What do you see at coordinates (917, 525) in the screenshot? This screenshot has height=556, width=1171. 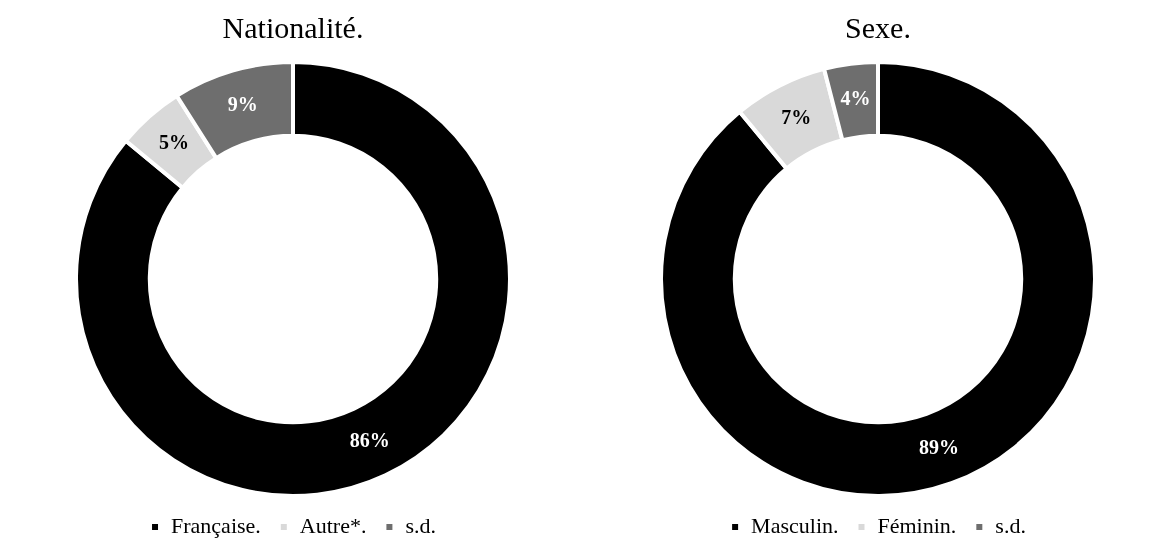 I see `legend-label: Féminin.` at bounding box center [917, 525].